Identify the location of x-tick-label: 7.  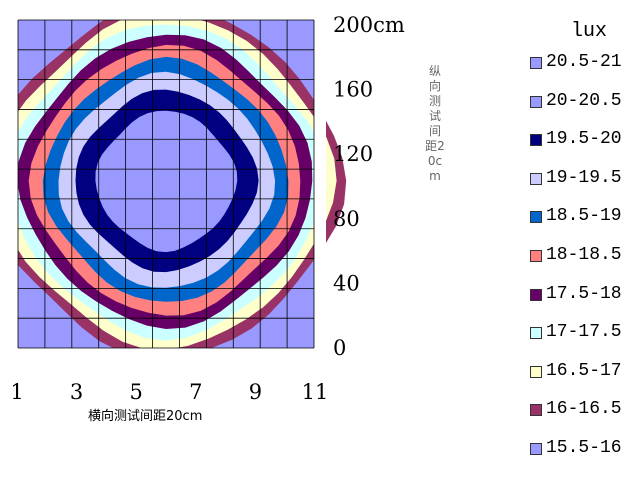
(195, 392).